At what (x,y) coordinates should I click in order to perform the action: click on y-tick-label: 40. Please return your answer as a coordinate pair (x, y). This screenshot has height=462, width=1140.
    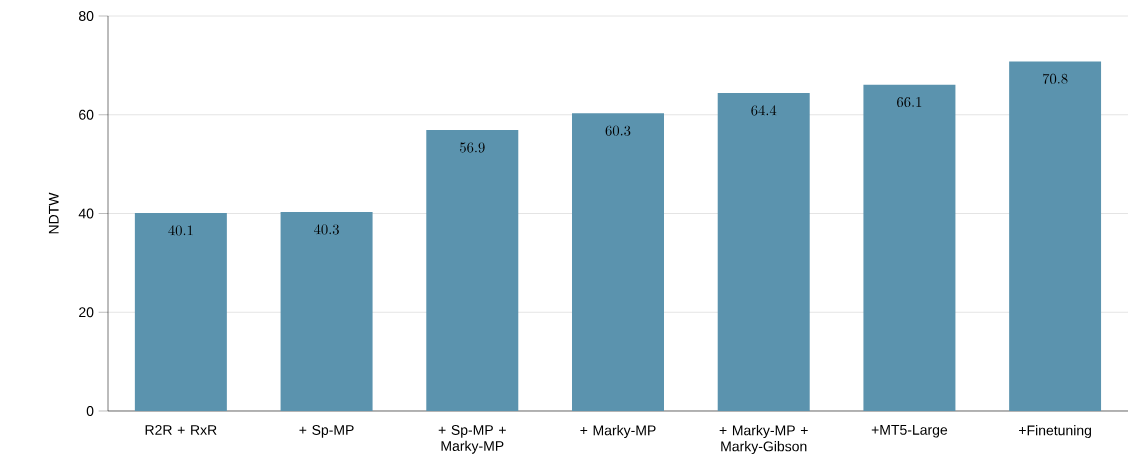
    Looking at the image, I should click on (86, 213).